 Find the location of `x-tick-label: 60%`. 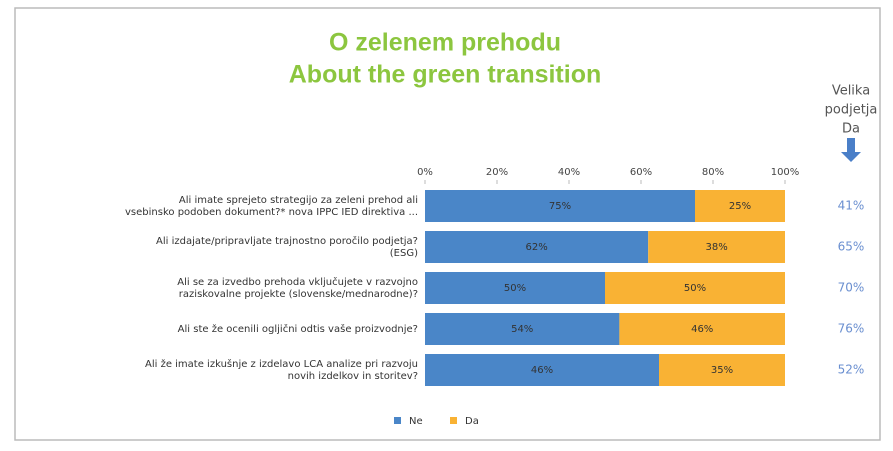

x-tick-label: 60% is located at coordinates (641, 172).